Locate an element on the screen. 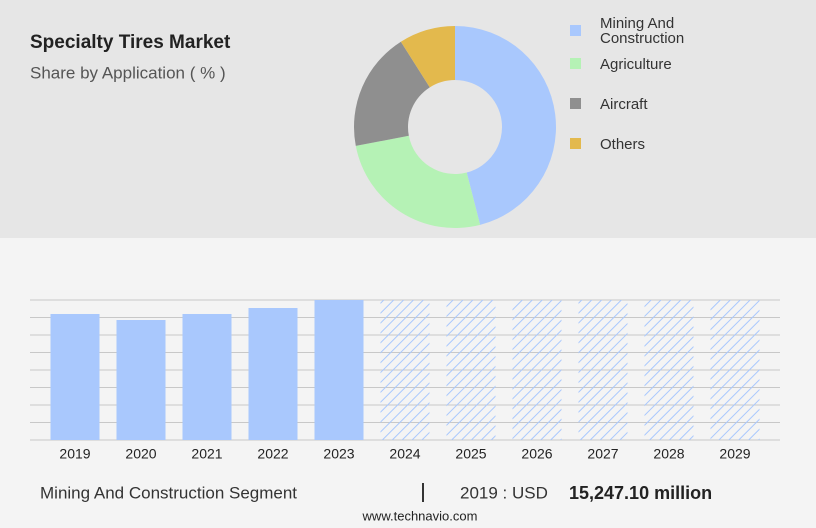  x-tick-label: 2020 is located at coordinates (140, 454).